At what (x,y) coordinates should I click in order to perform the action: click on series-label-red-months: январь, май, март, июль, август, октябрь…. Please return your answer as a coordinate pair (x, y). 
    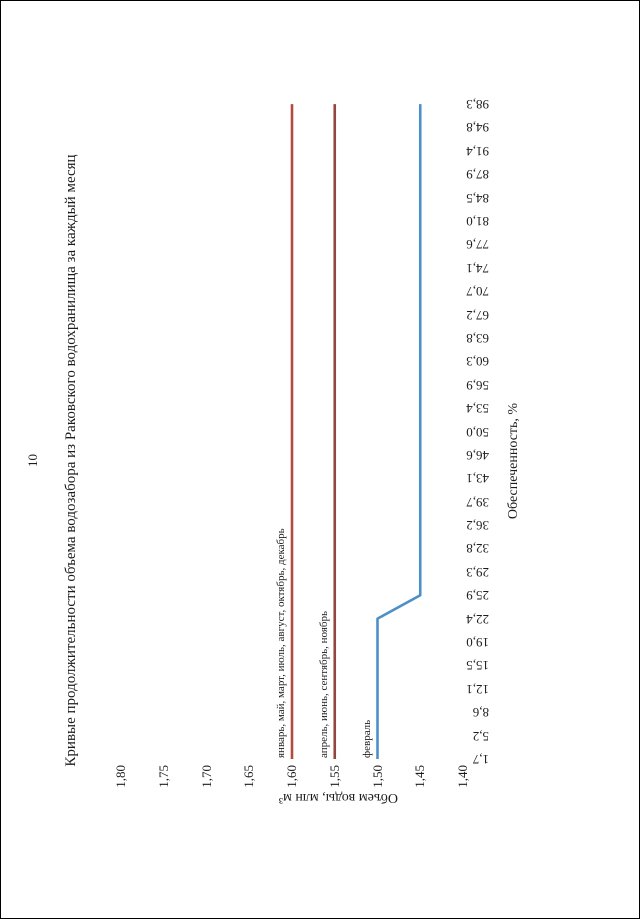
    Looking at the image, I should click on (281, 643).